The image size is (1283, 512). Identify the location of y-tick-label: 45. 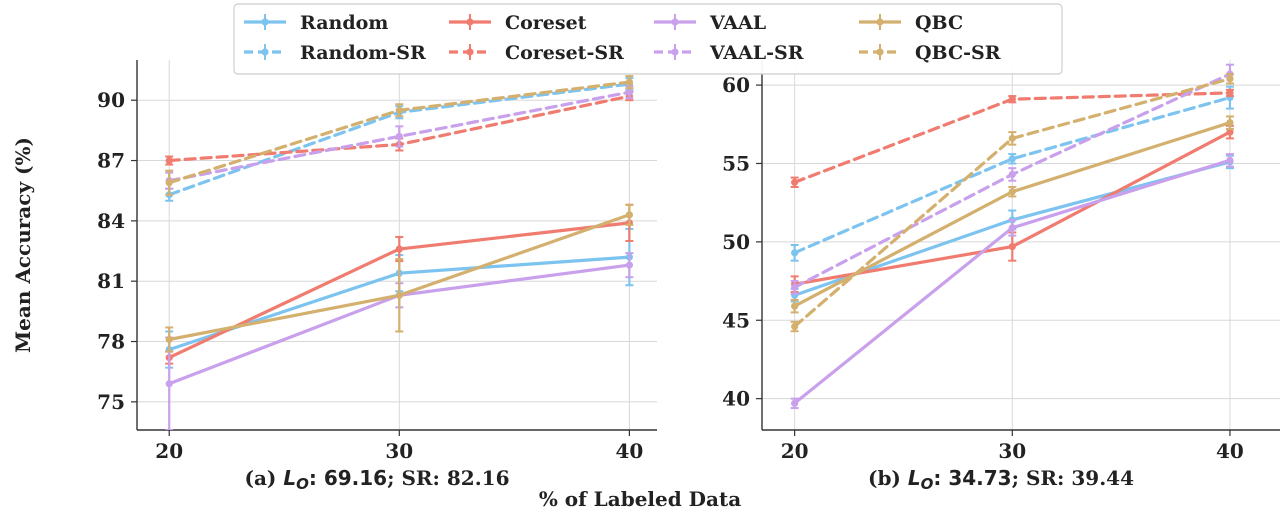
(736, 320).